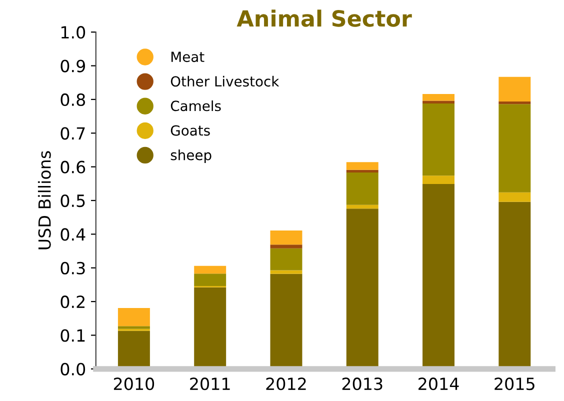 The height and width of the screenshot is (401, 564). Describe the element at coordinates (438, 384) in the screenshot. I see `x-tick-label: 2014` at that location.